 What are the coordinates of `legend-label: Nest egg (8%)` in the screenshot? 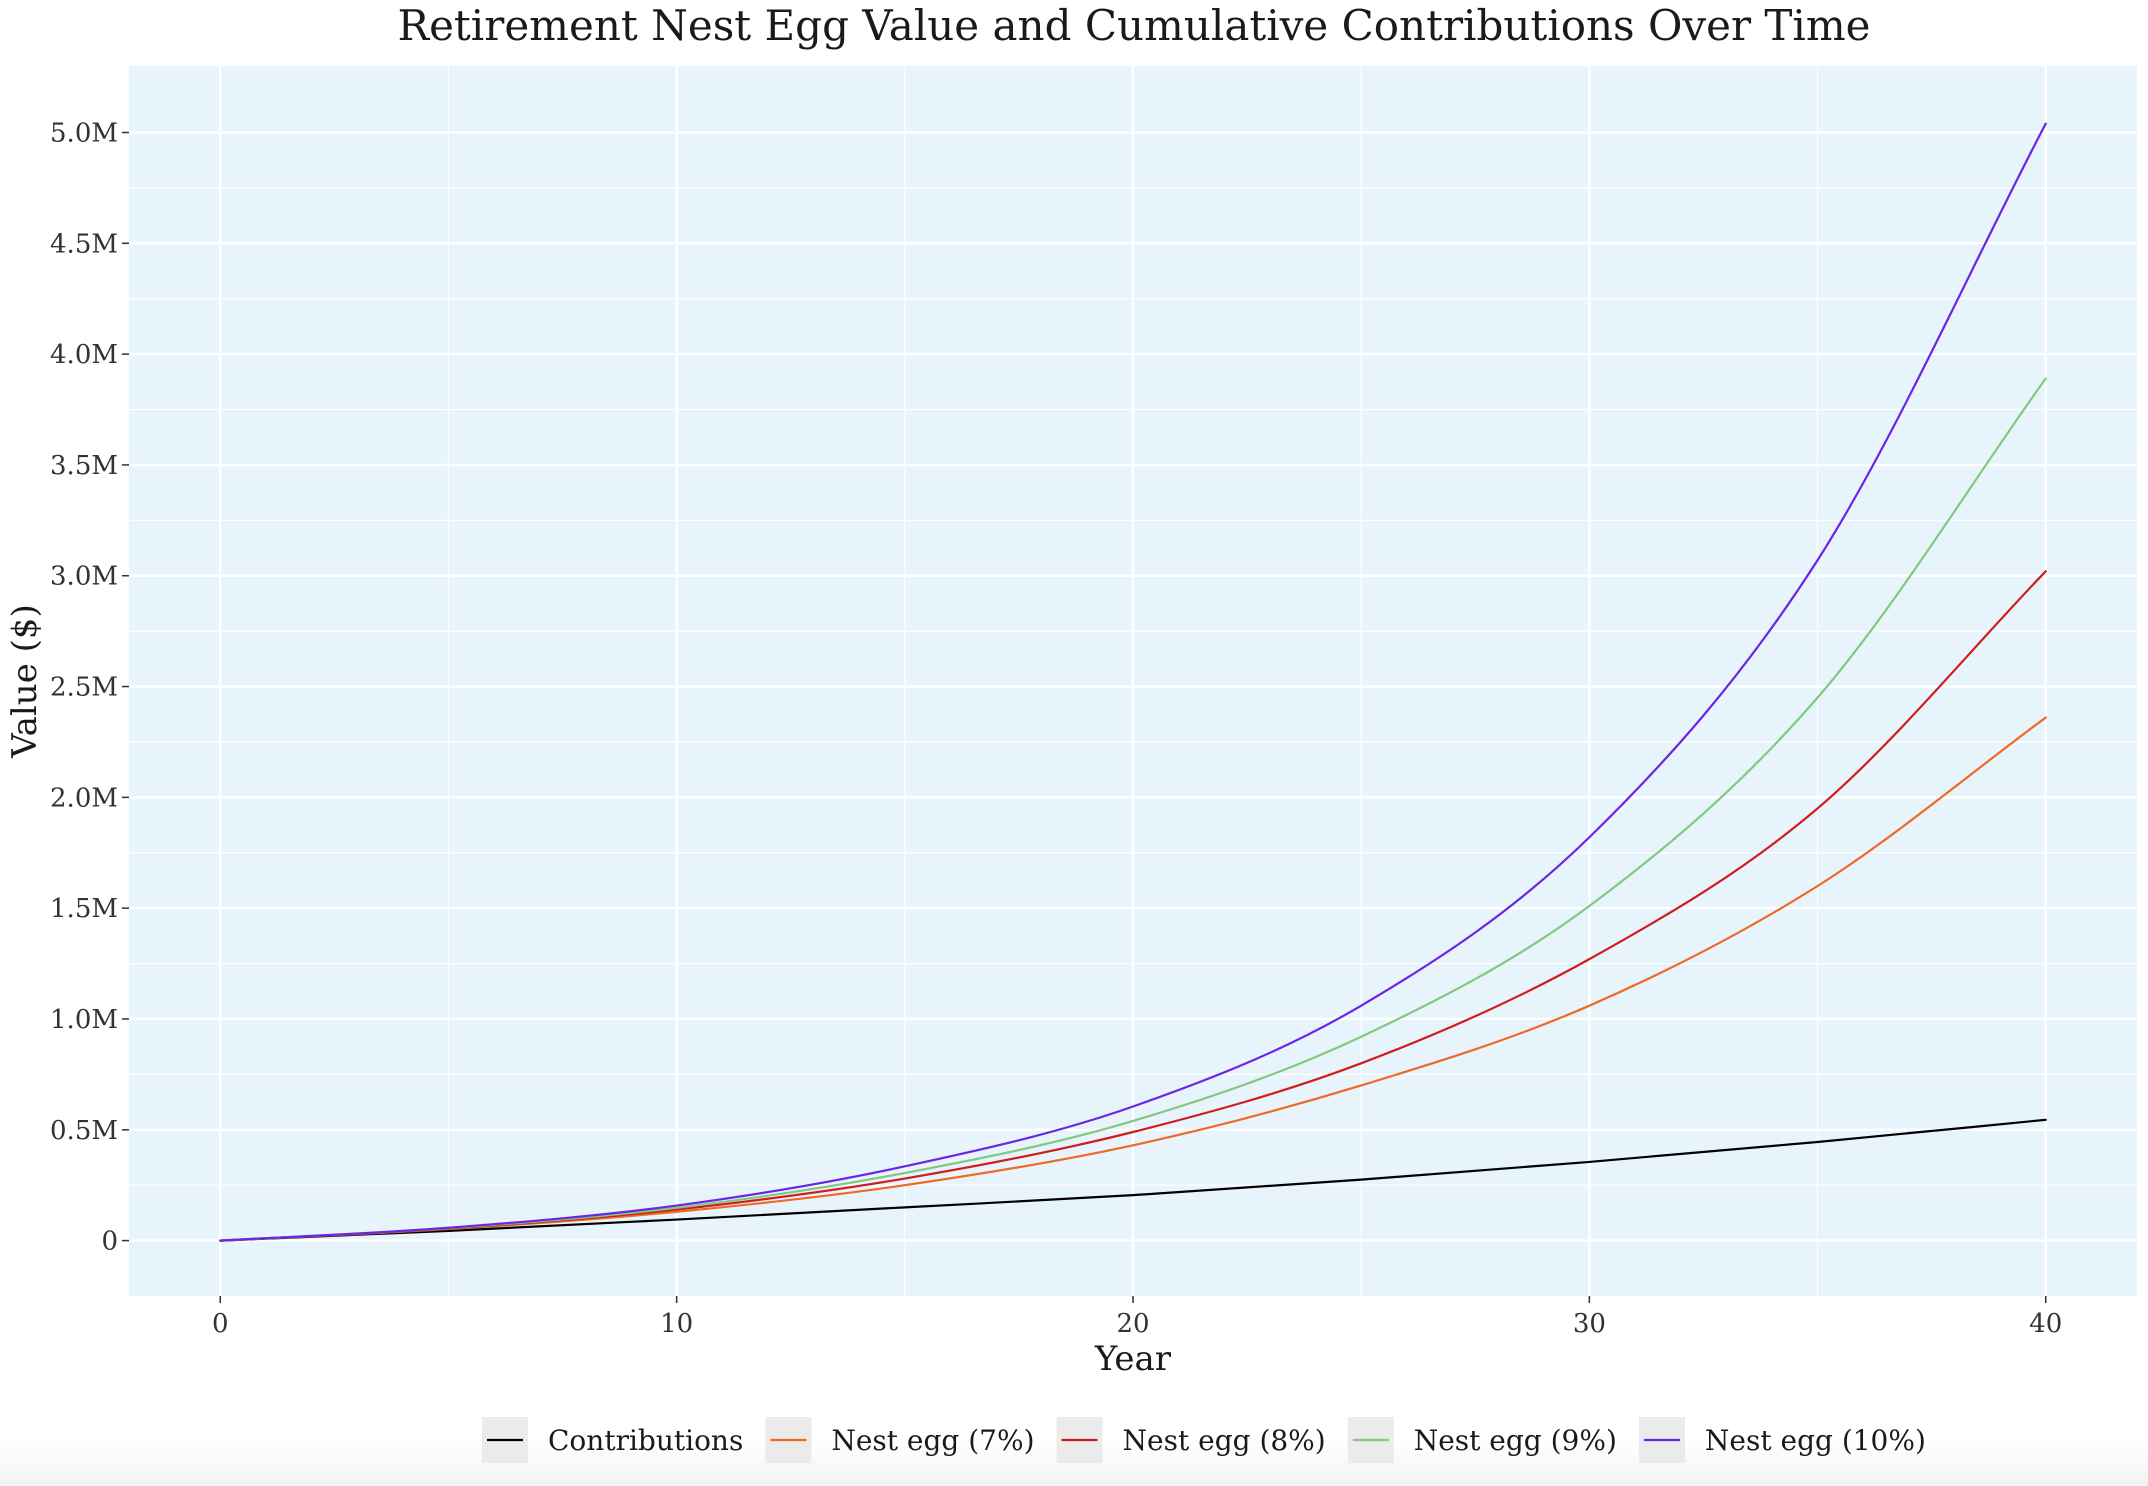 It's located at (1224, 1440).